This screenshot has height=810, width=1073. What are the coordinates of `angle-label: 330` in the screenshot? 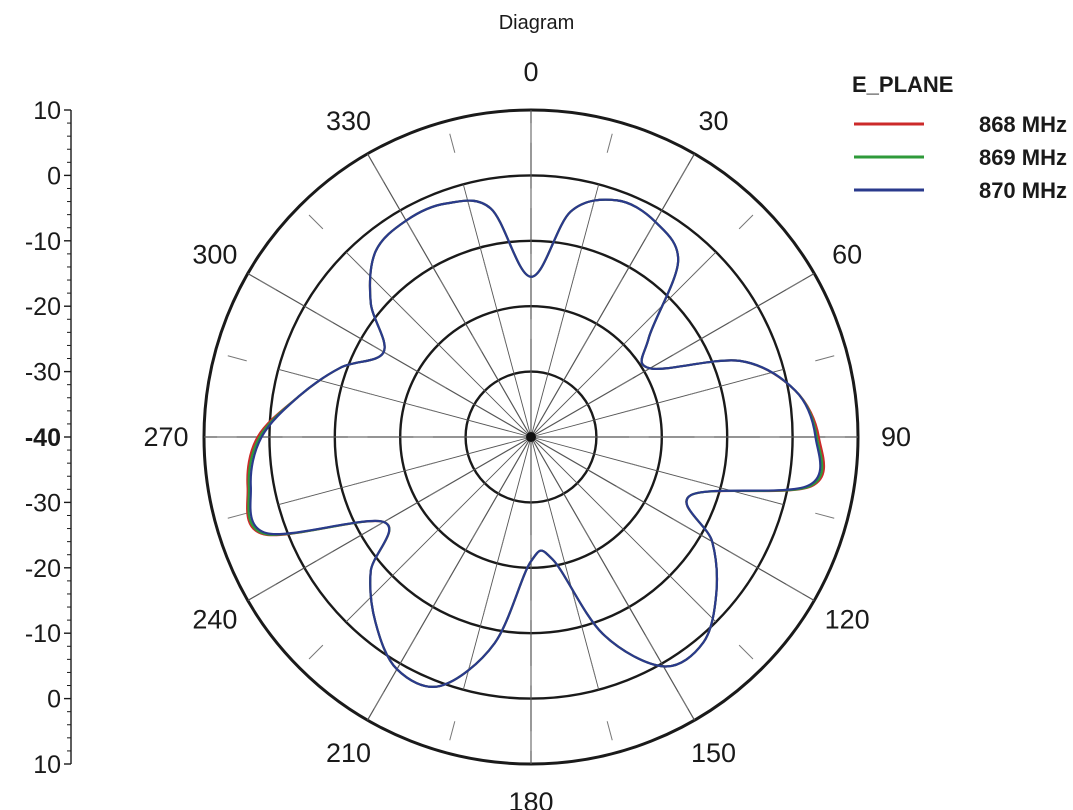 It's located at (348, 121).